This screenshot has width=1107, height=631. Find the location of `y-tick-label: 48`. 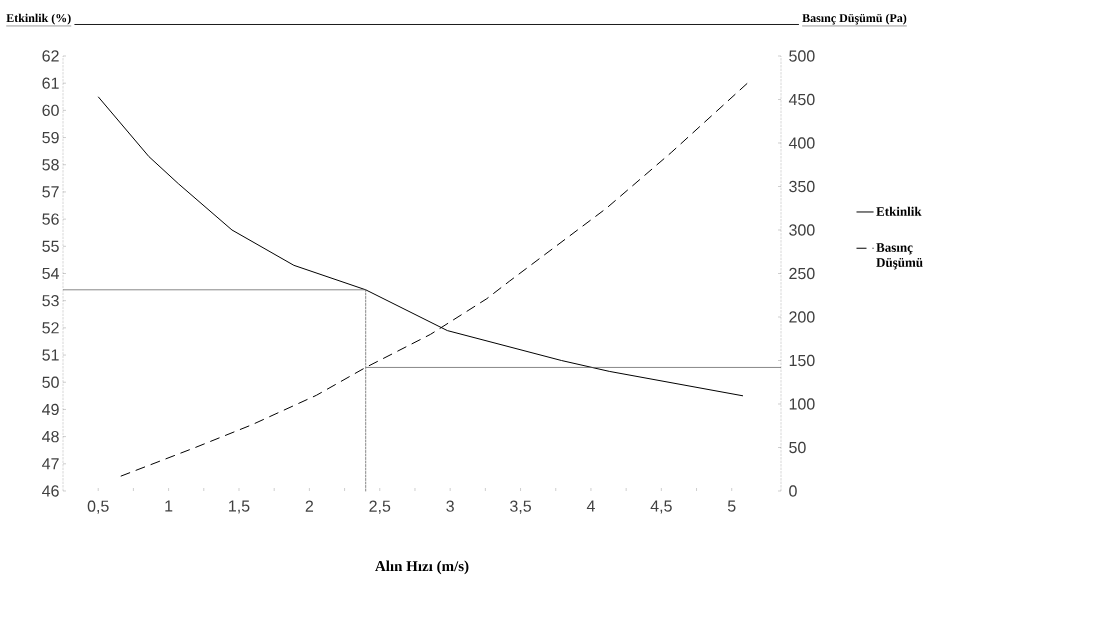

y-tick-label: 48 is located at coordinates (50, 436).